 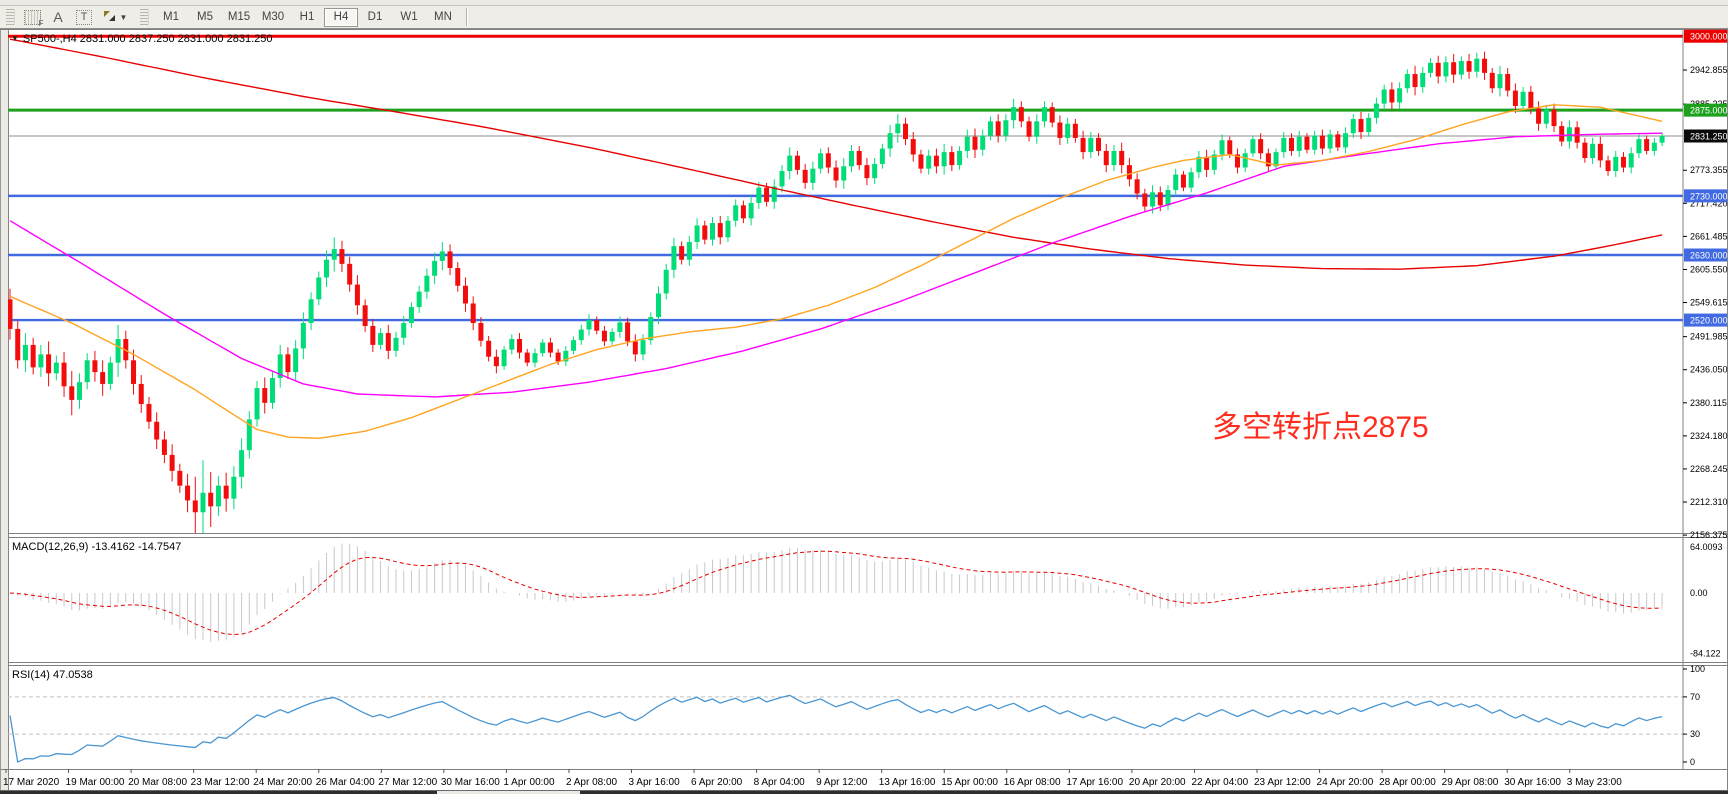 I want to click on arrows-icon, so click(x=111, y=17).